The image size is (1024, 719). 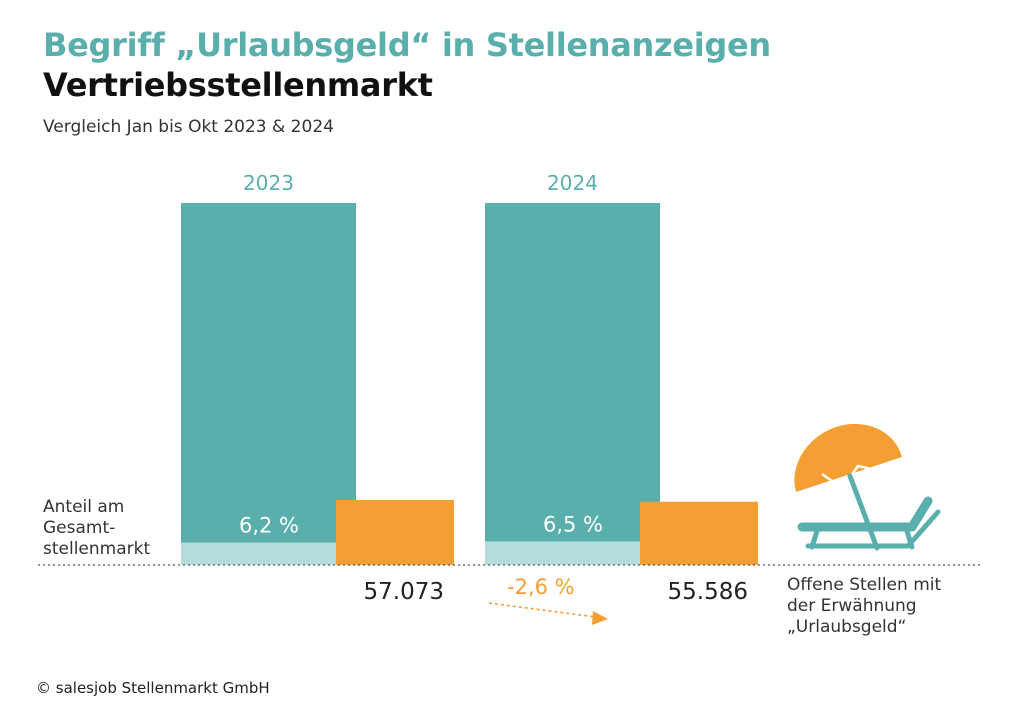 I want to click on change-arrow-icon, so click(x=548, y=613).